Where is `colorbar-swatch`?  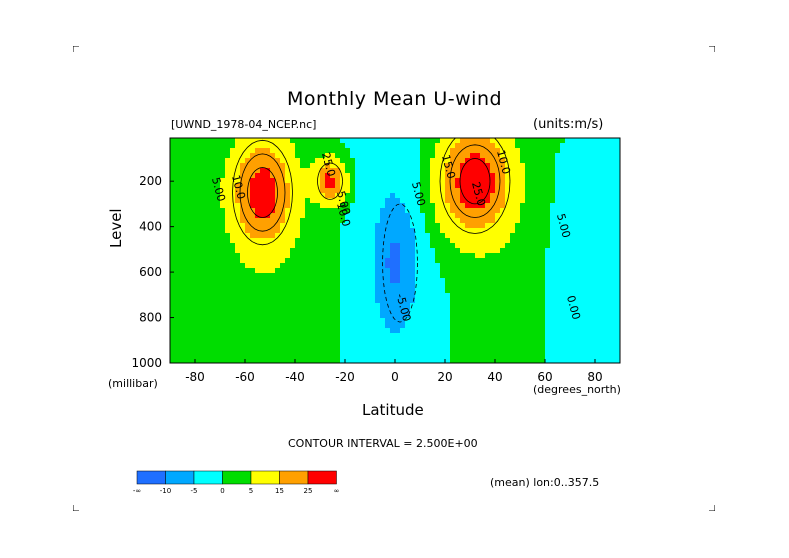 colorbar-swatch is located at coordinates (294, 477).